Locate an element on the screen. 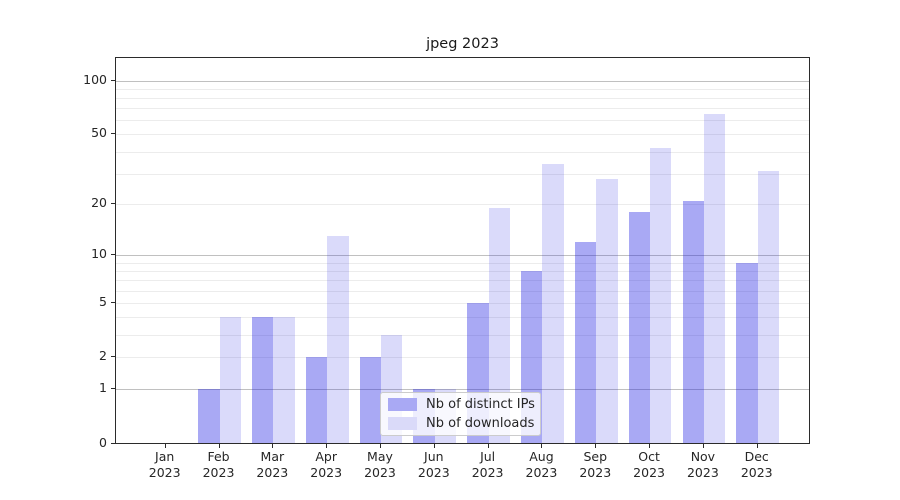 This screenshot has height=500, width=900. bar-downloads-feb is located at coordinates (230, 380).